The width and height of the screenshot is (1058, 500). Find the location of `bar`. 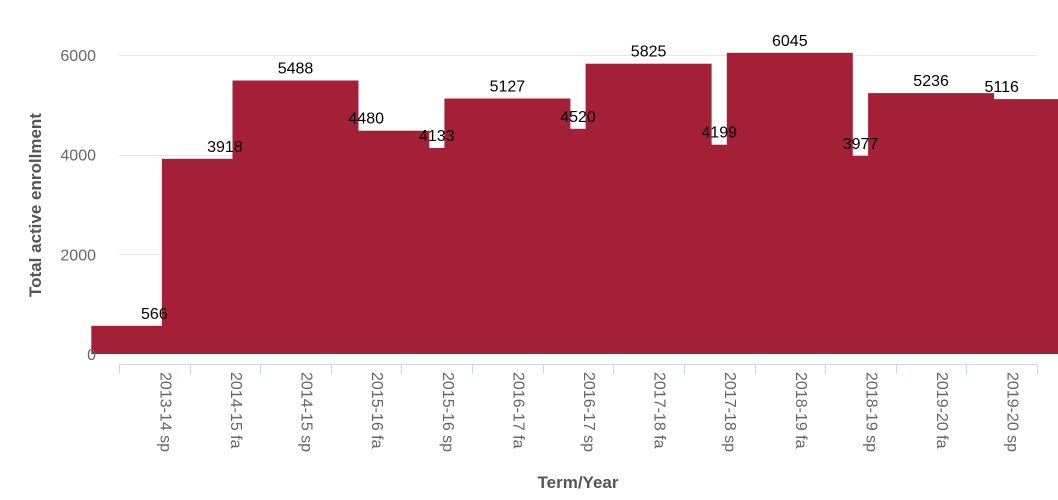

bar is located at coordinates (998, 226).